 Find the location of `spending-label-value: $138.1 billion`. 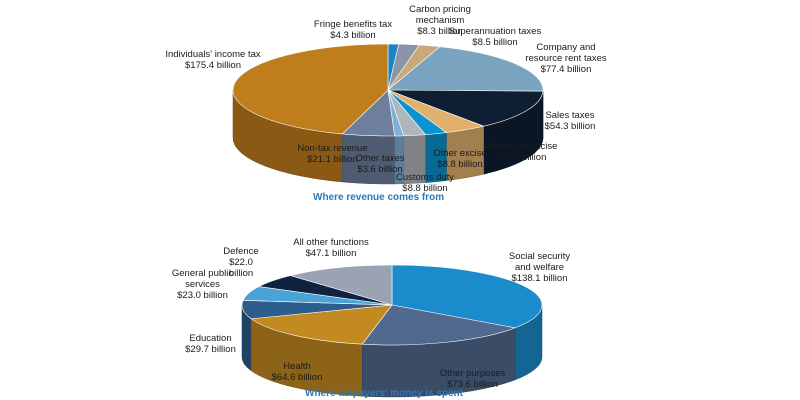

spending-label-value: $138.1 billion is located at coordinates (539, 278).